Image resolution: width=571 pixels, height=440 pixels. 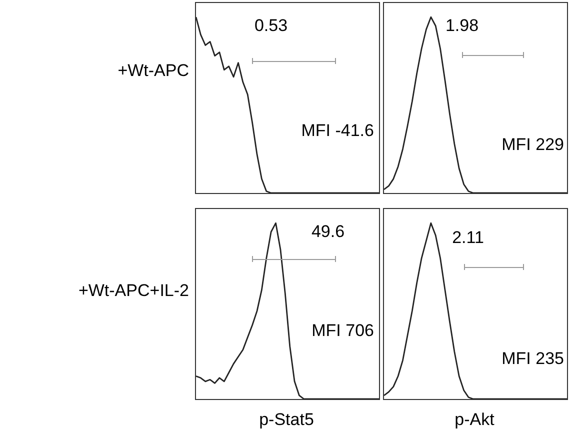 I want to click on x-axis-title: p-Stat5, so click(x=286, y=420).